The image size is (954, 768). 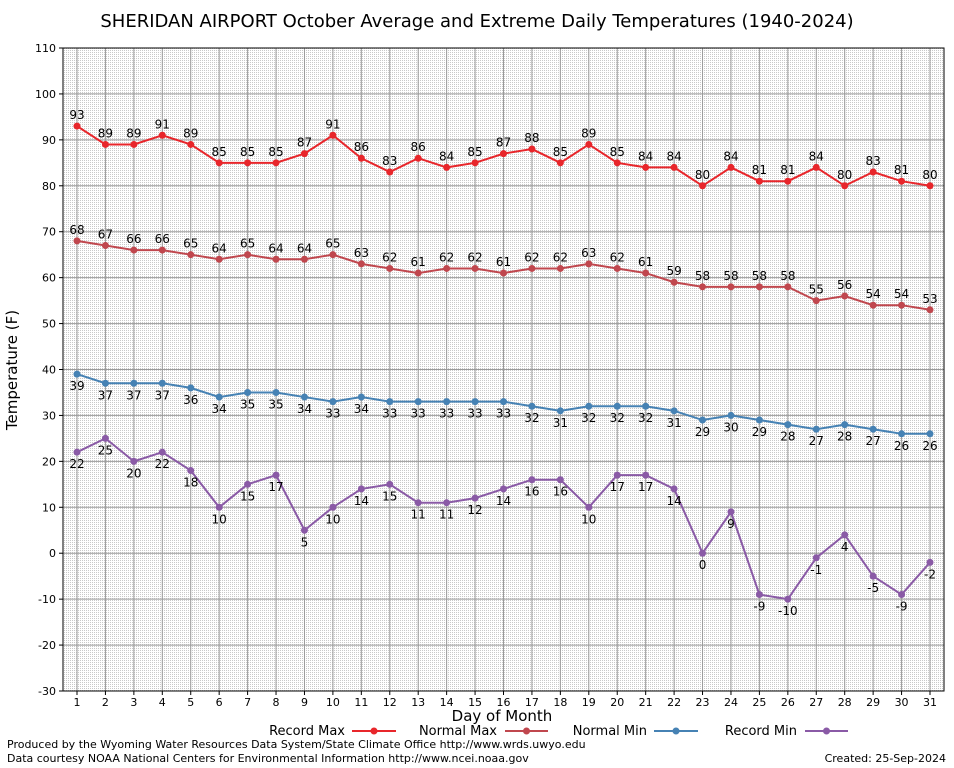 I want to click on x-tick-label: 18, so click(x=560, y=702).